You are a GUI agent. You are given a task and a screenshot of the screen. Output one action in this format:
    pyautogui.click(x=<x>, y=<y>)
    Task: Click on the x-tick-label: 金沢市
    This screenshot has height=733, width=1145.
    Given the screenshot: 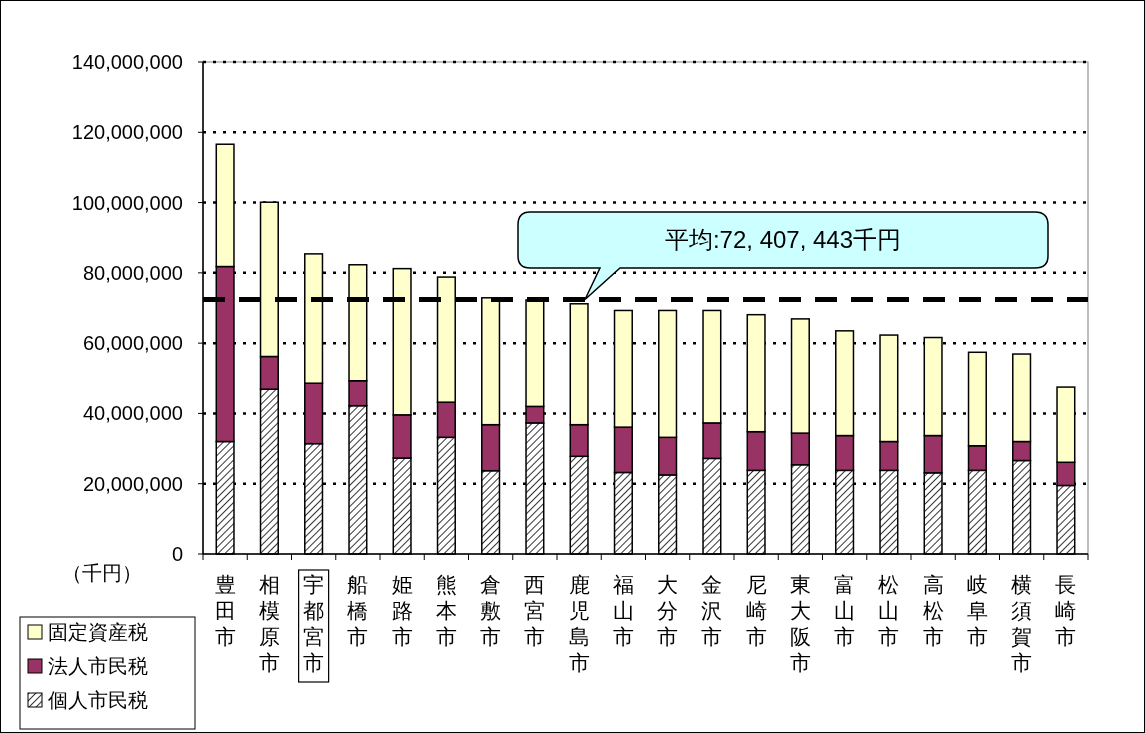 What is the action you would take?
    pyautogui.click(x=712, y=610)
    